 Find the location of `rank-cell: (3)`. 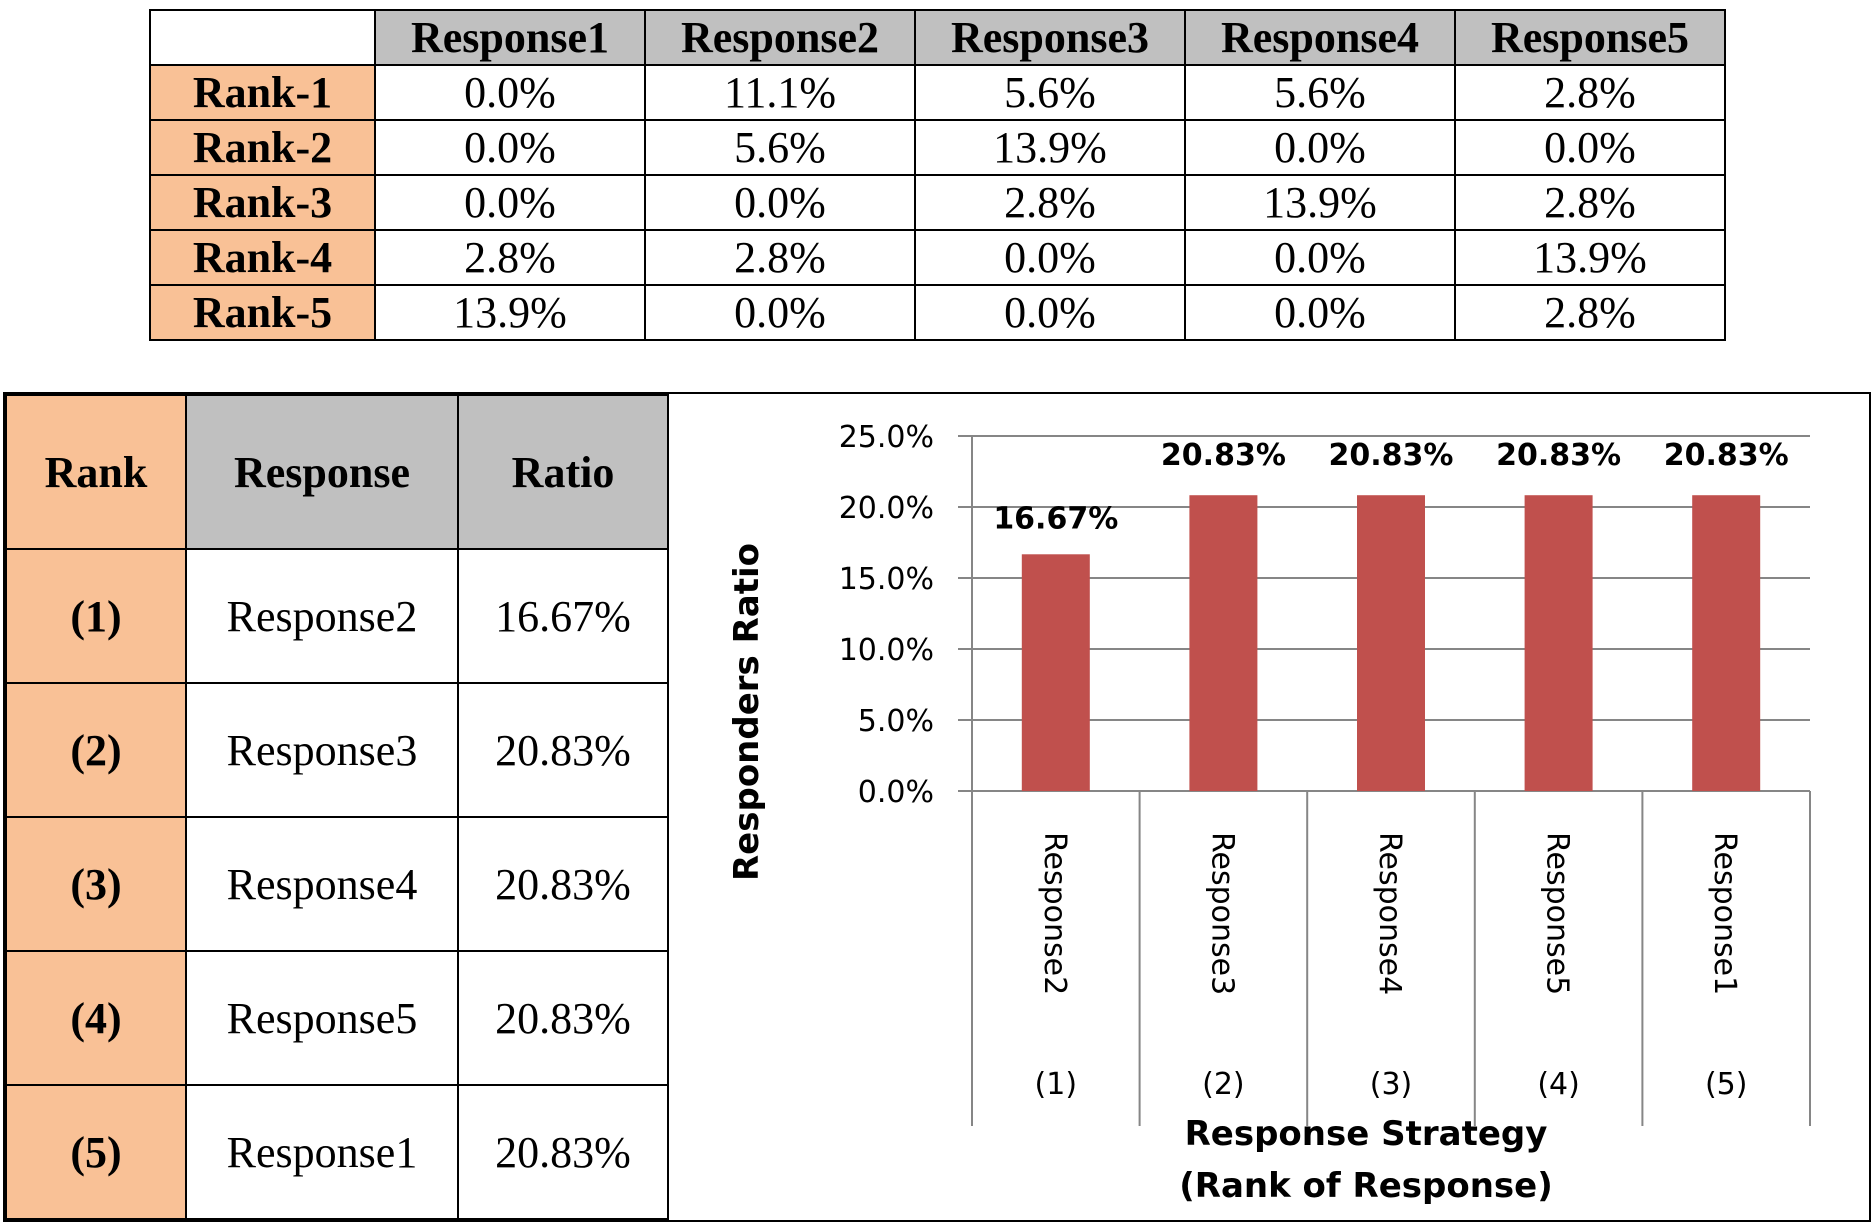

rank-cell: (3) is located at coordinates (96, 884).